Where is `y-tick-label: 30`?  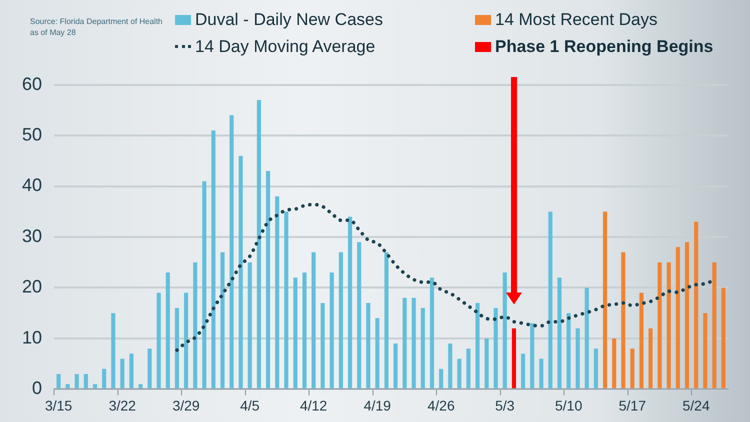 y-tick-label: 30 is located at coordinates (32, 236).